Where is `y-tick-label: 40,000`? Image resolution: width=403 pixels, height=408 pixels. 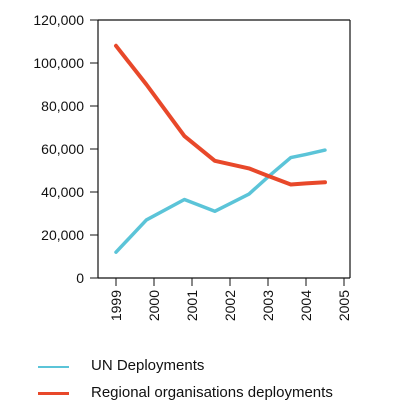
y-tick-label: 40,000 is located at coordinates (62, 192).